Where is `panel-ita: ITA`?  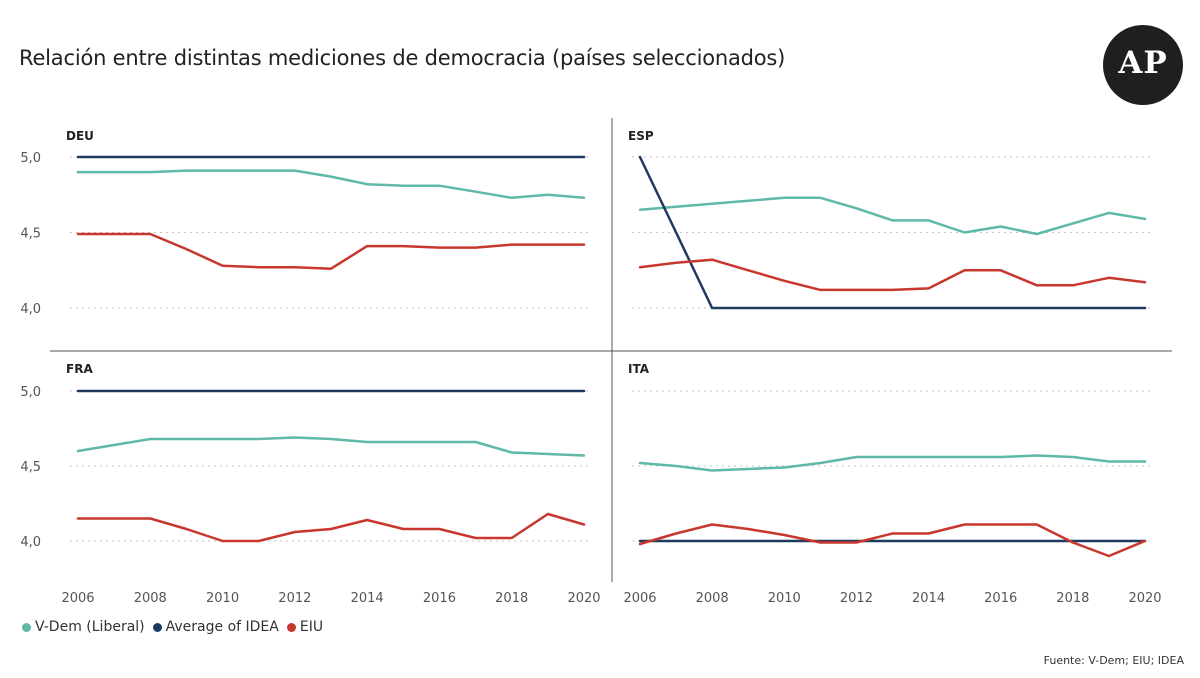
panel-ita: ITA is located at coordinates (890, 460).